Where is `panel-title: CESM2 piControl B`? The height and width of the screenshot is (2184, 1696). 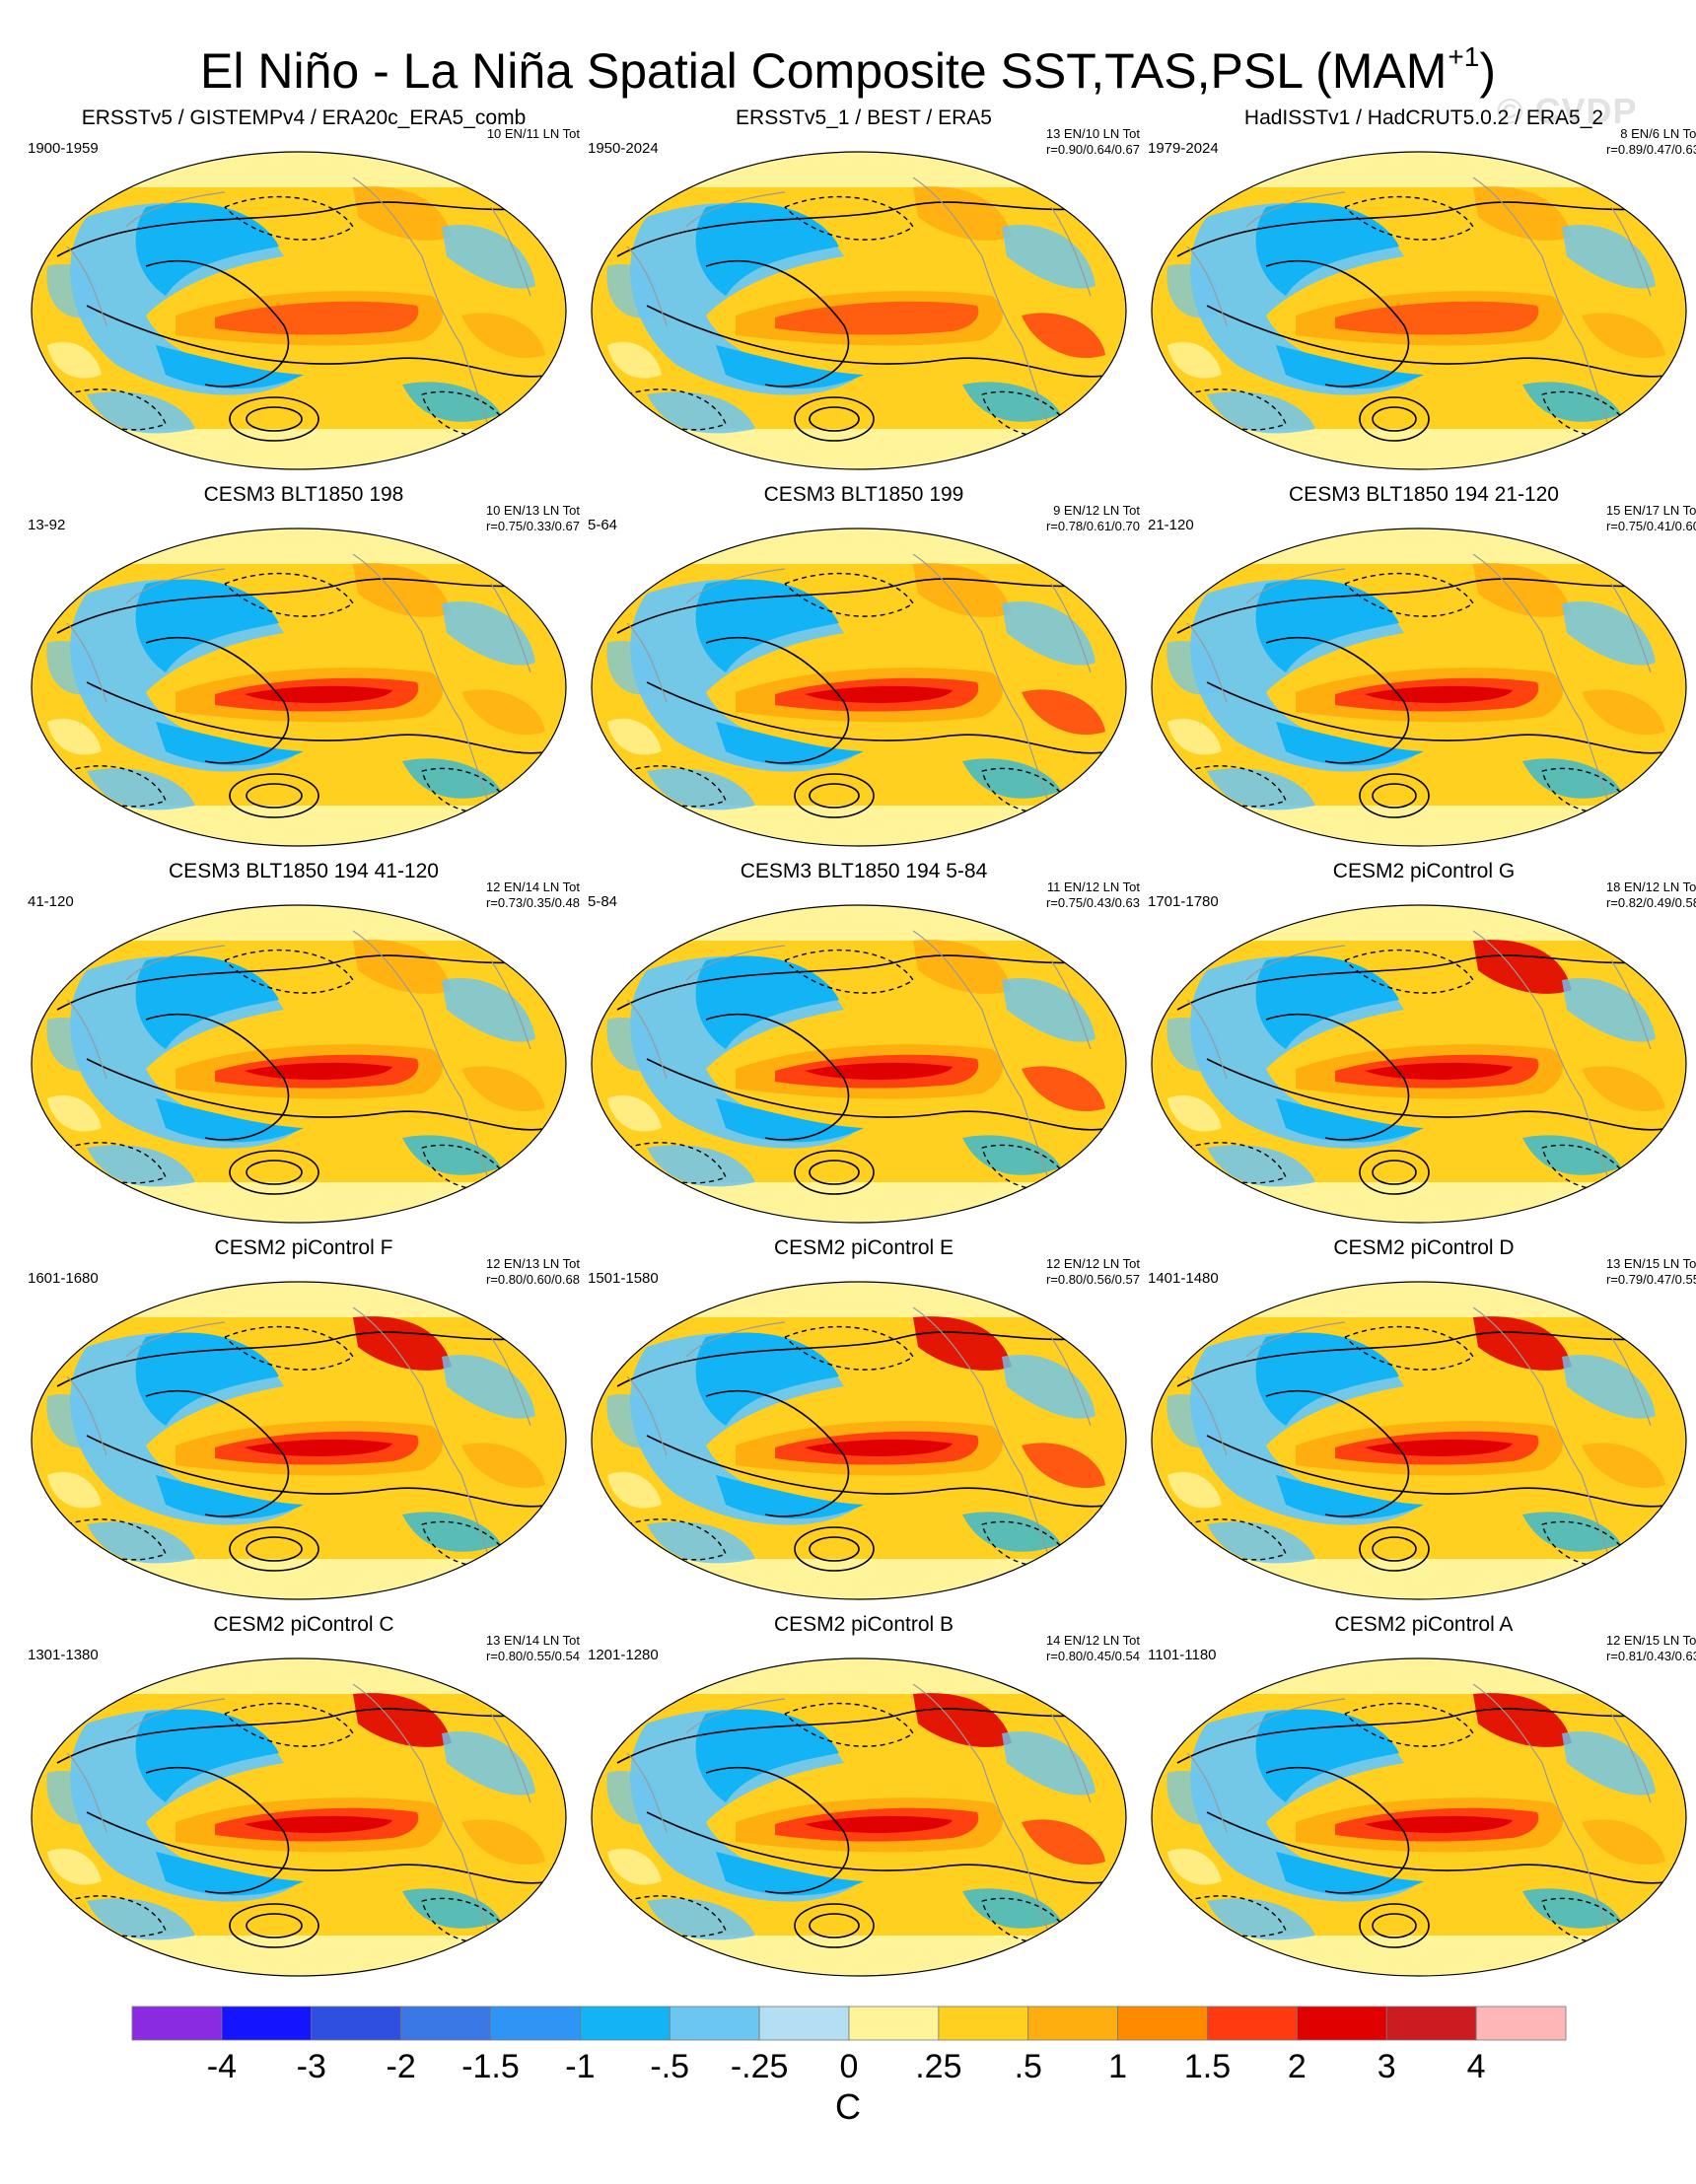 panel-title: CESM2 piControl B is located at coordinates (863, 1624).